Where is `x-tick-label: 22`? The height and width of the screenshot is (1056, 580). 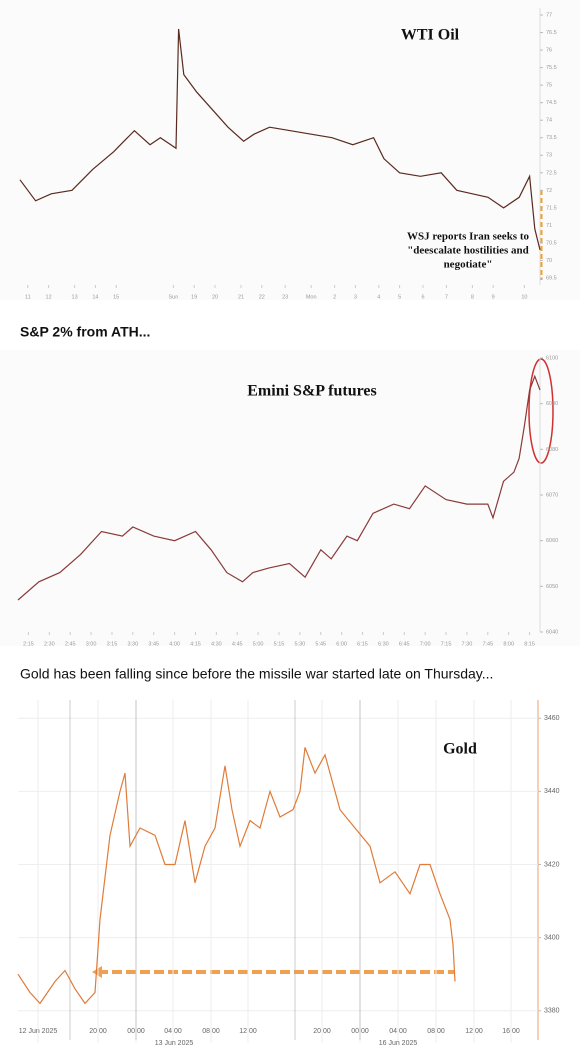
x-tick-label: 22 is located at coordinates (262, 297).